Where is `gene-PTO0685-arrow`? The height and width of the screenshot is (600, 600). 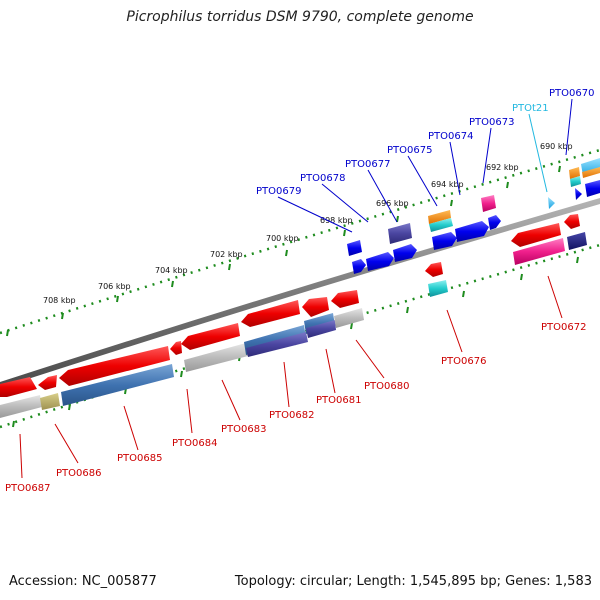 gene-PTO0685-arrow is located at coordinates (114, 366).